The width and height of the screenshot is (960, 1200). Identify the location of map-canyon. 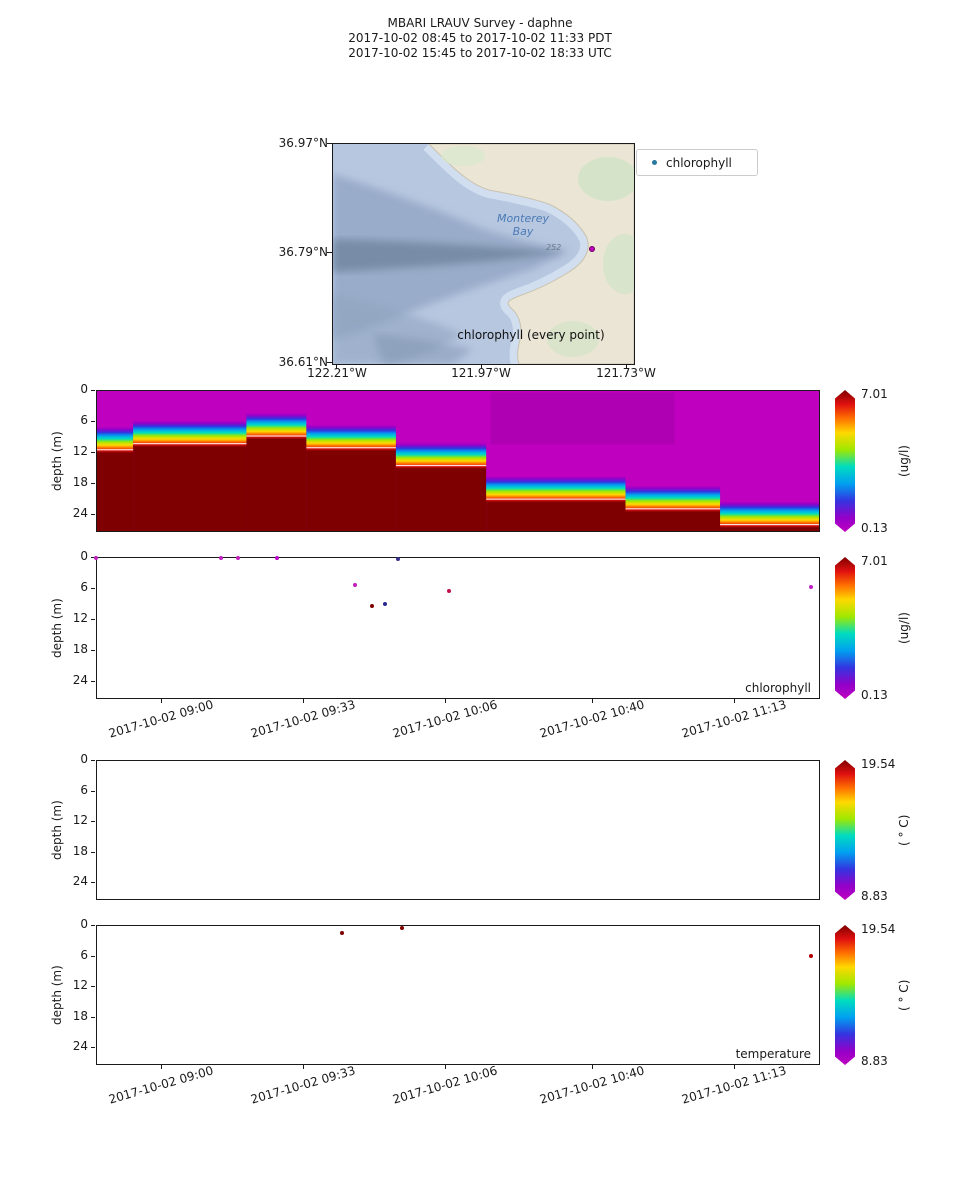
(451, 255).